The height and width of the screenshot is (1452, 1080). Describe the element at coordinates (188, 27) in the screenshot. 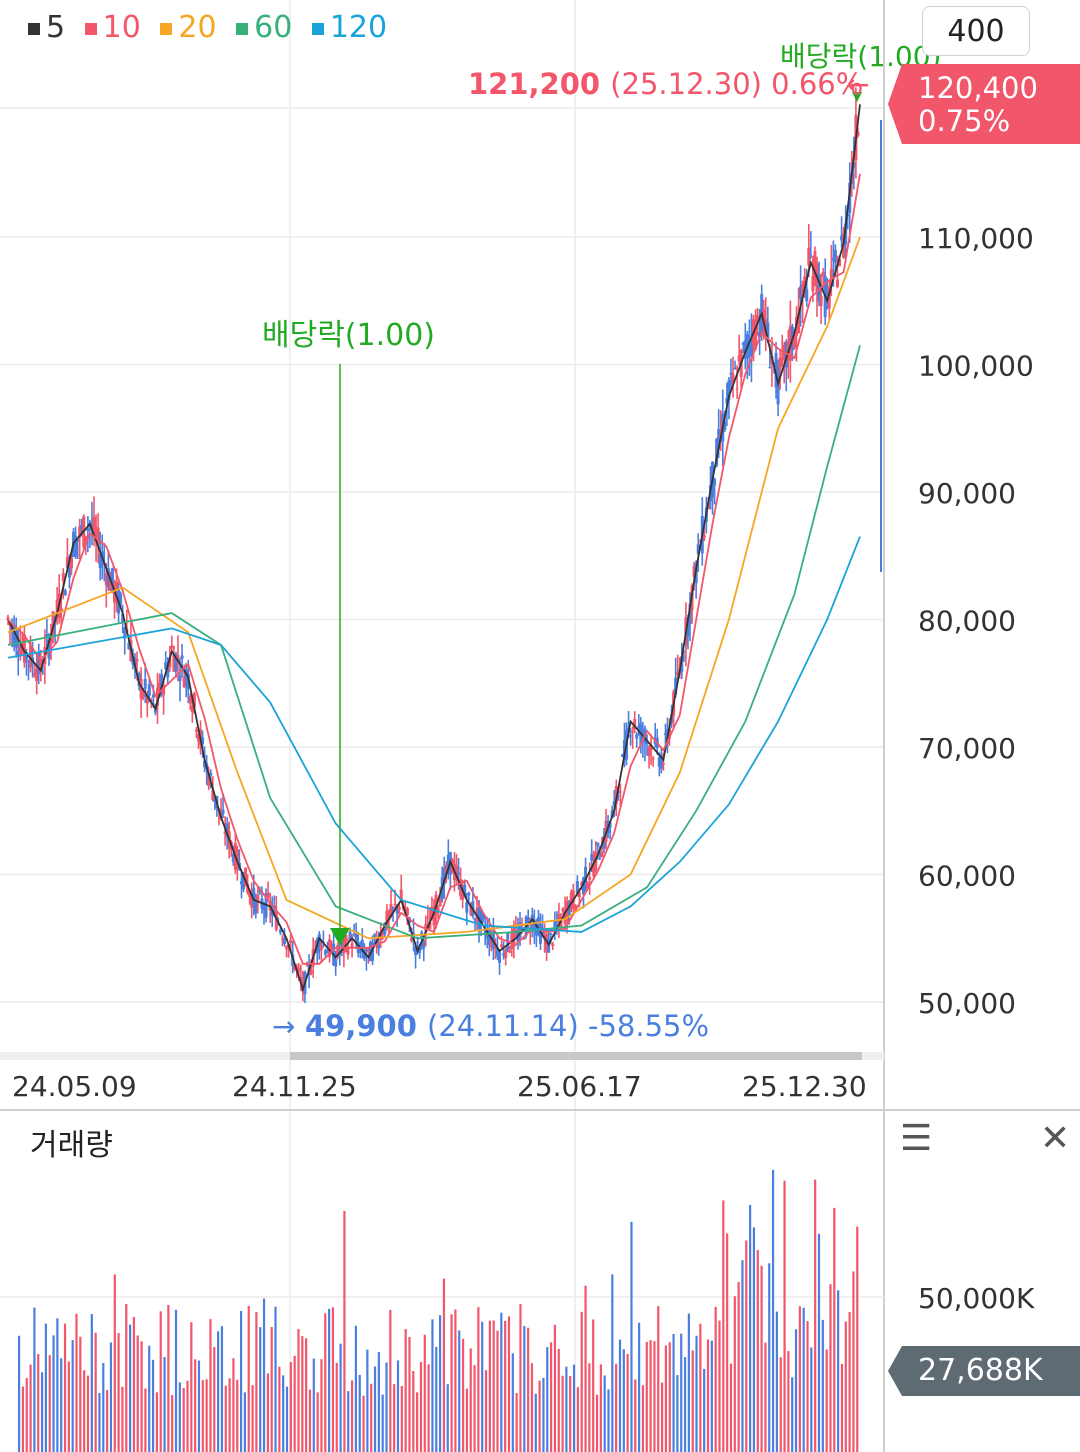

I see `legend-item-20: 20` at that location.